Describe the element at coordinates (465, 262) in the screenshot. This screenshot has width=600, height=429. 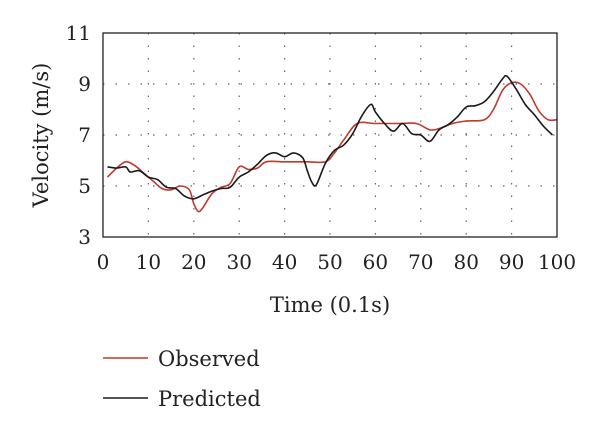
I see `x-tick-label-80: 80` at that location.